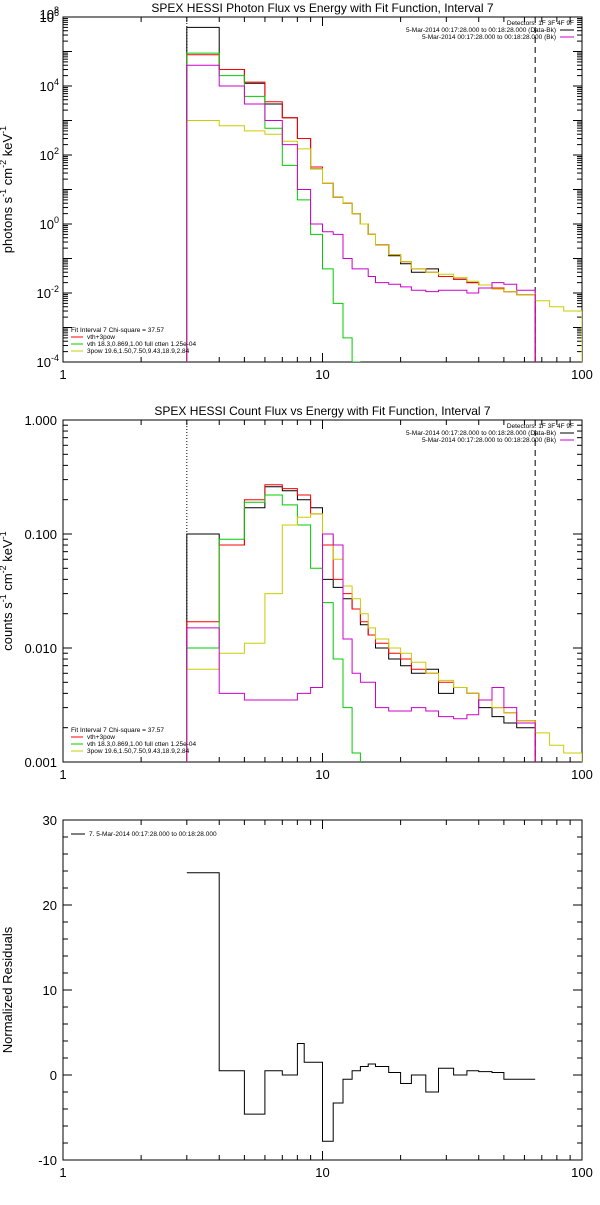 This screenshot has height=1205, width=600. What do you see at coordinates (56, 10) in the screenshot?
I see `y-top-exp: 8` at bounding box center [56, 10].